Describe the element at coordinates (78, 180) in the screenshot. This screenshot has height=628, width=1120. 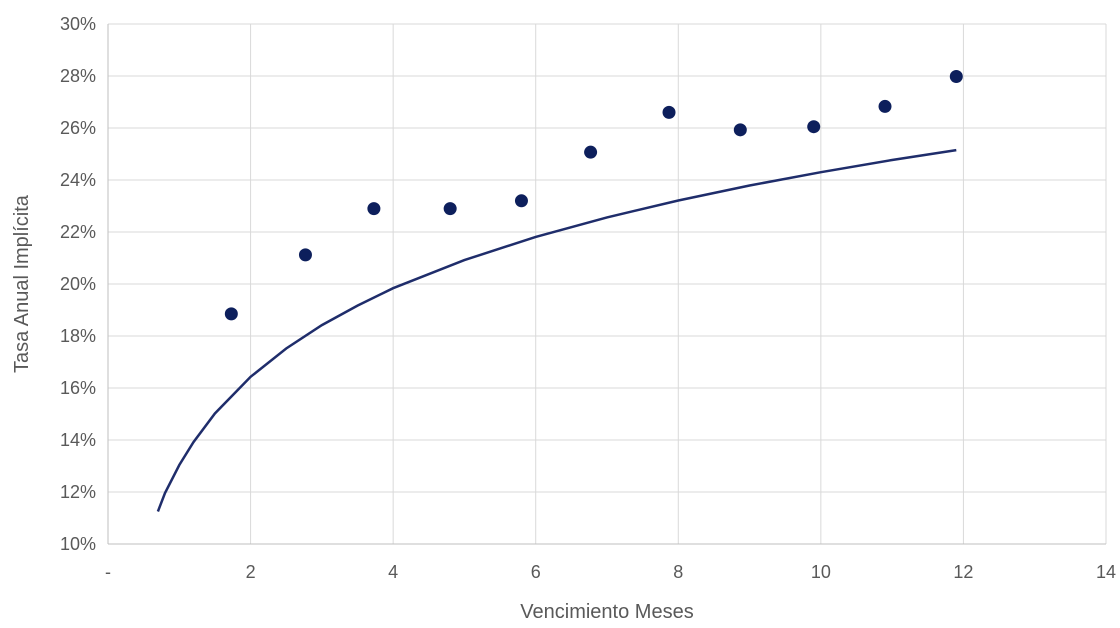
I see `y-tick-label: 24%` at that location.